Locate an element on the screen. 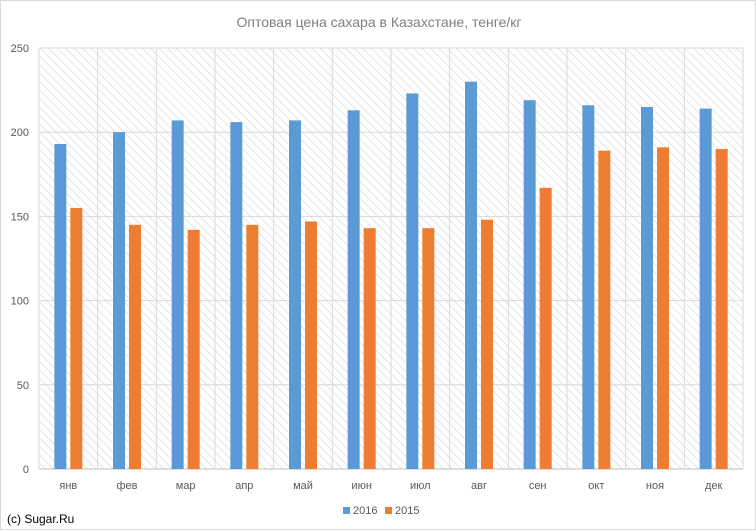 The width and height of the screenshot is (756, 531). bar-2016-янв is located at coordinates (60, 306).